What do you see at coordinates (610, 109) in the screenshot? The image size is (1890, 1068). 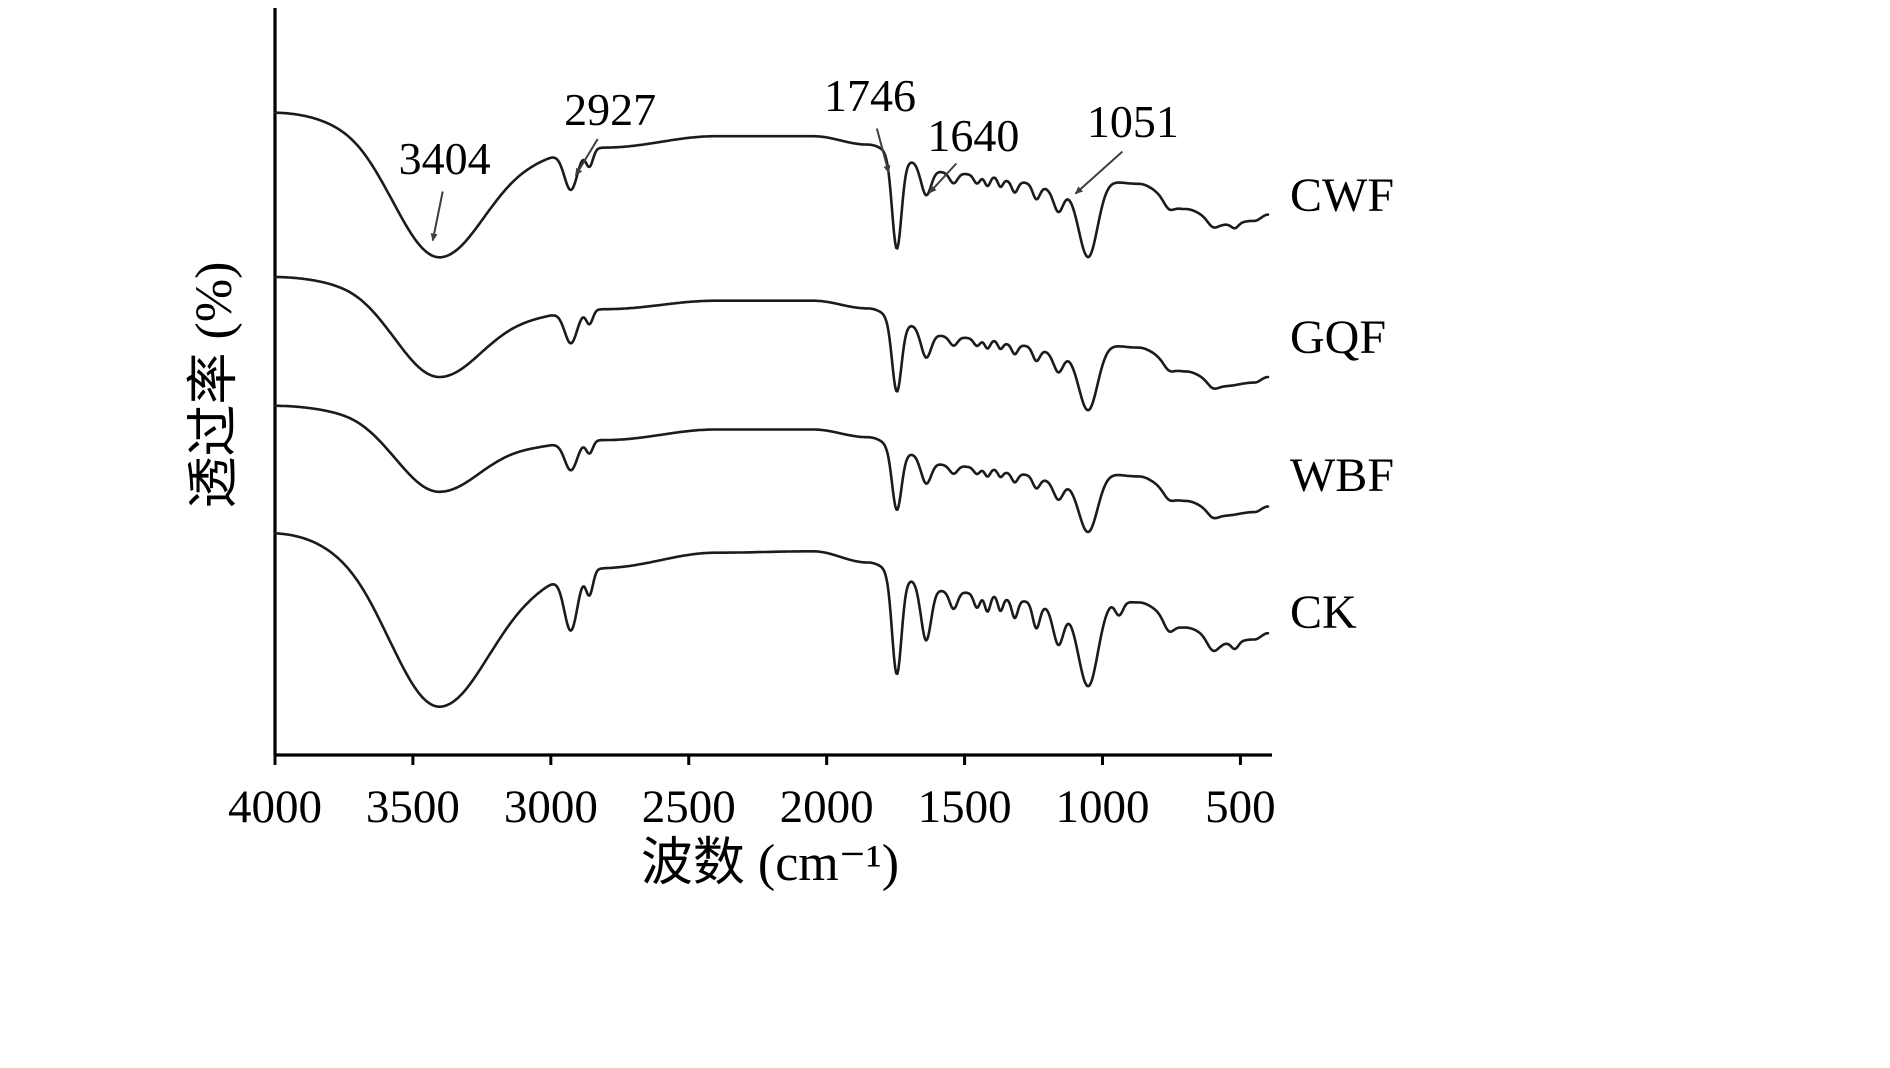 I see `peak-annotation-2927: 2927` at bounding box center [610, 109].